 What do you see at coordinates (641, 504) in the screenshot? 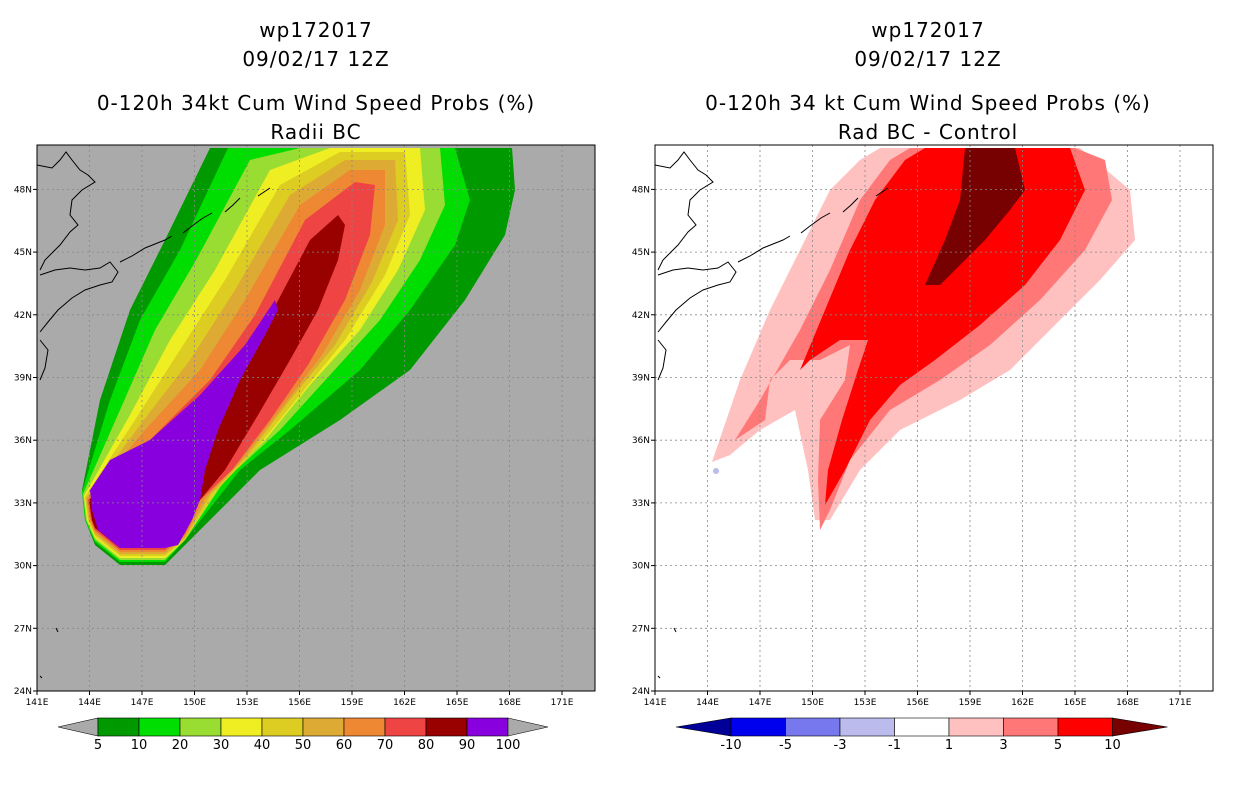
I see `y-tick-label: 33N` at bounding box center [641, 504].